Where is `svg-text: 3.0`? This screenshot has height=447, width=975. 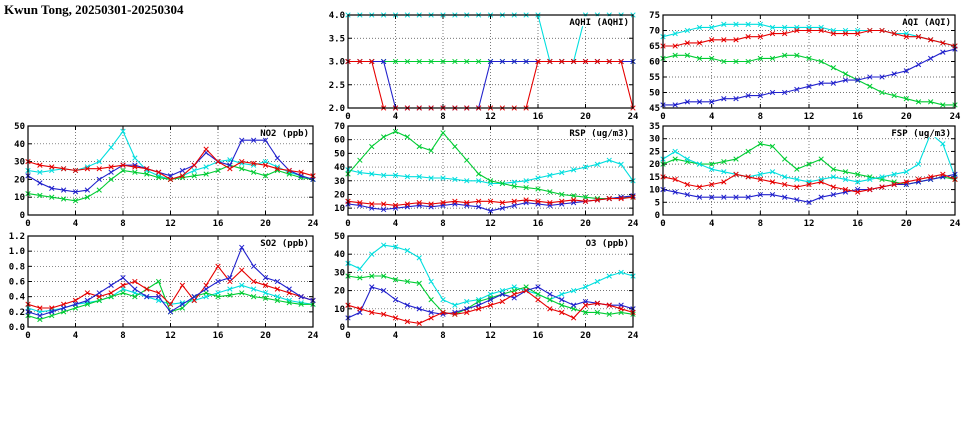 svg-text: 3.0 is located at coordinates (337, 63).